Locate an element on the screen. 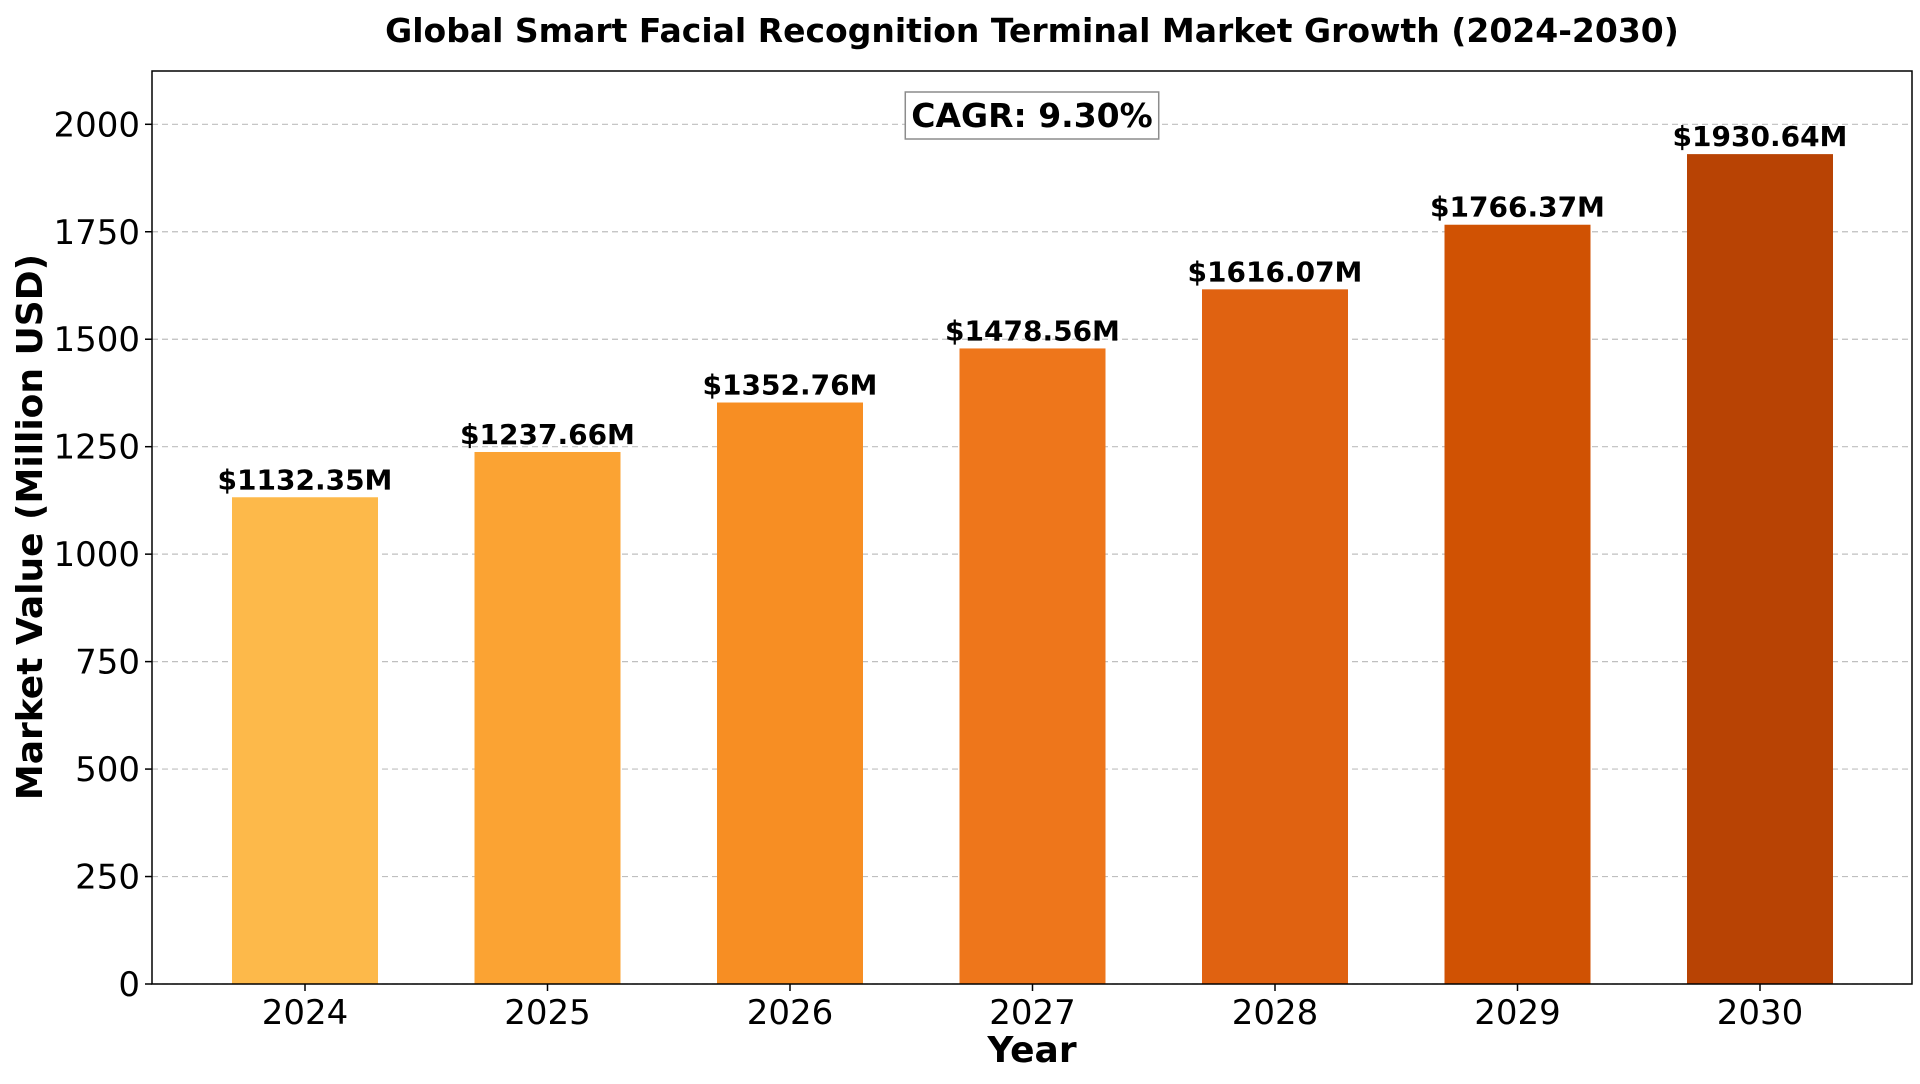  data-label-2025: $1237.66M is located at coordinates (547, 434).